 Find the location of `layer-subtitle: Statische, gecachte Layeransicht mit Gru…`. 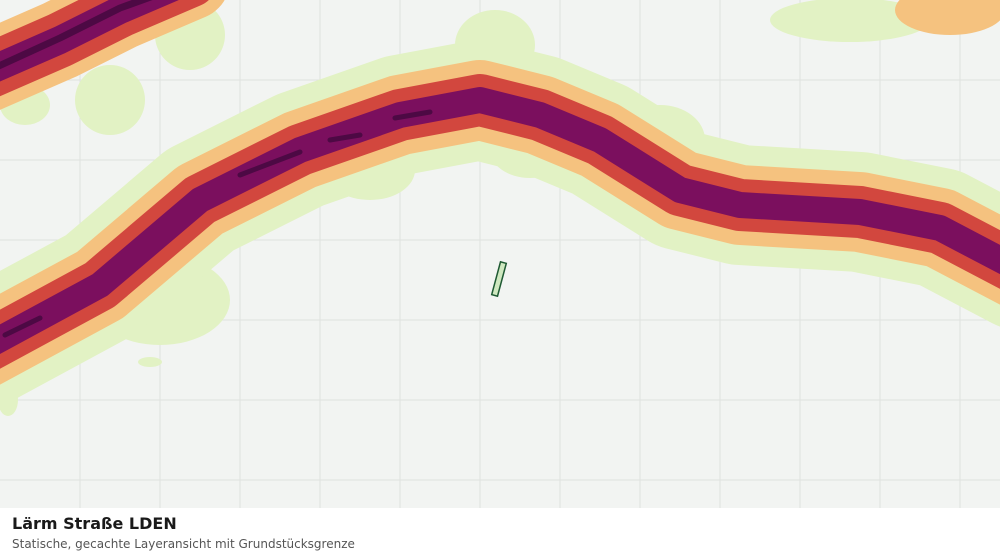

layer-subtitle: Statische, gecachte Layeransicht mit Gru… is located at coordinates (183, 544).